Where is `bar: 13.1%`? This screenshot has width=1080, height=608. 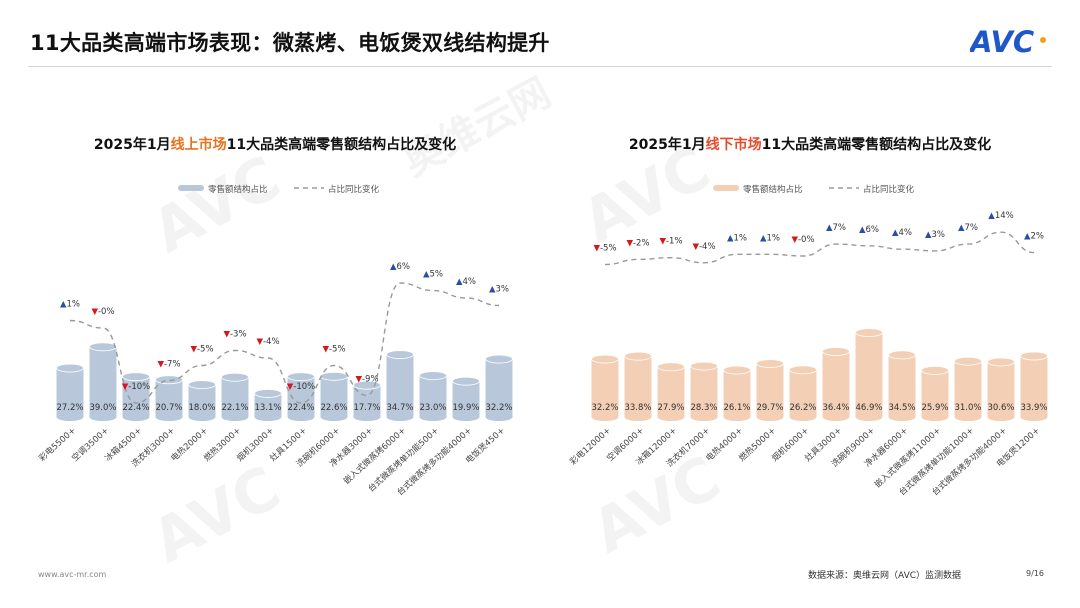 bar: 13.1% is located at coordinates (268, 405).